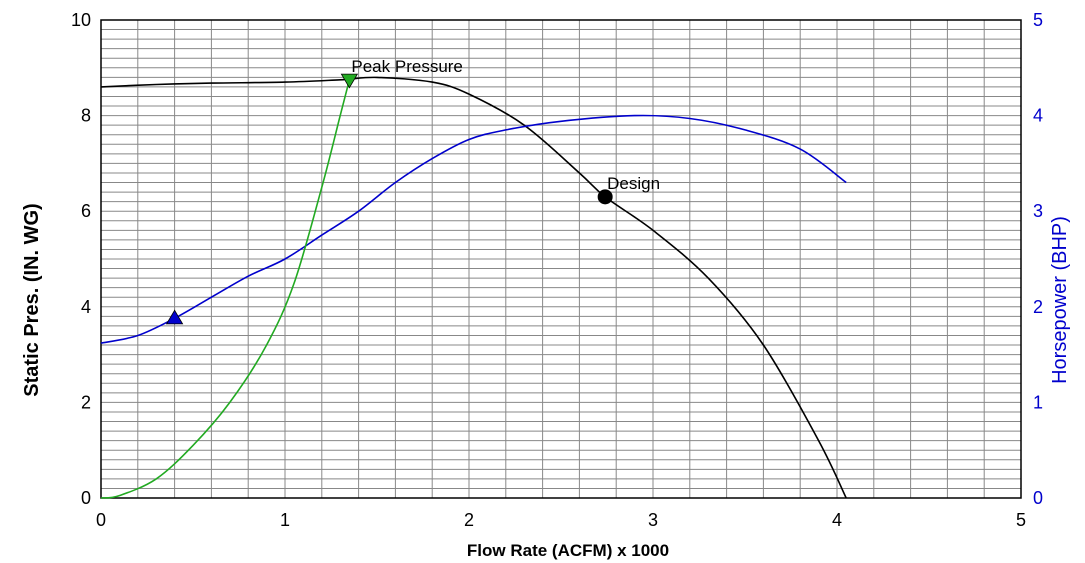 The image size is (1085, 563). Describe the element at coordinates (1038, 211) in the screenshot. I see `y2-tick-label: 3` at that location.